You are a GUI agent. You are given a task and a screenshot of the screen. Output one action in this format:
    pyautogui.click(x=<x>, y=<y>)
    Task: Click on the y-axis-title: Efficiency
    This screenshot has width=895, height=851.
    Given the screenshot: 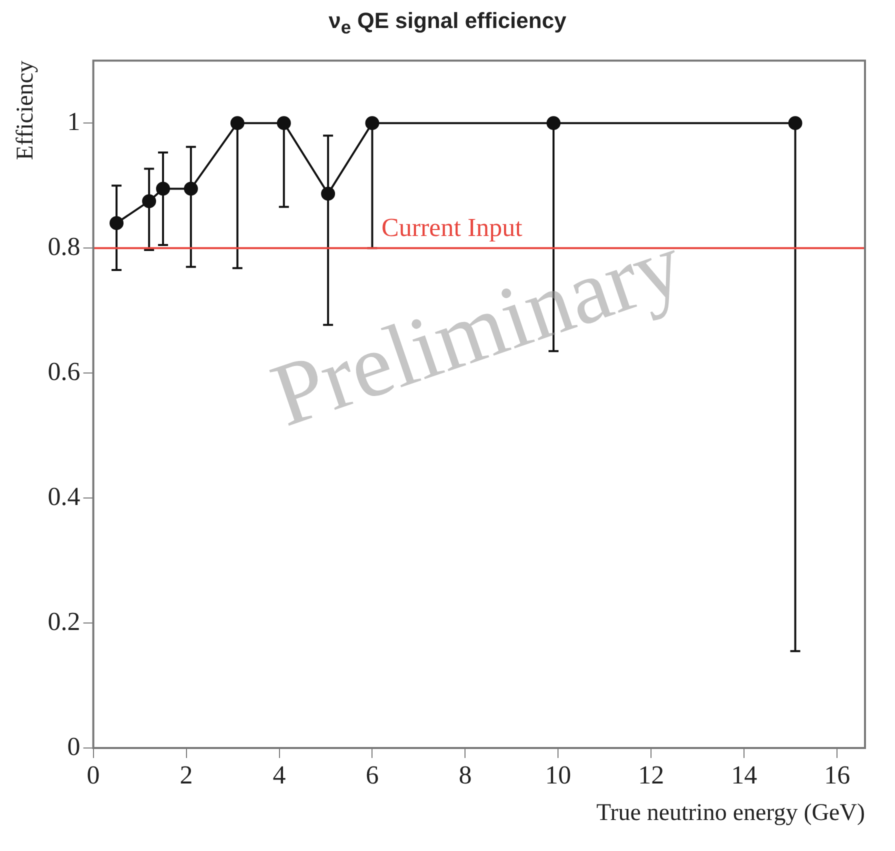 What is the action you would take?
    pyautogui.click(x=25, y=110)
    